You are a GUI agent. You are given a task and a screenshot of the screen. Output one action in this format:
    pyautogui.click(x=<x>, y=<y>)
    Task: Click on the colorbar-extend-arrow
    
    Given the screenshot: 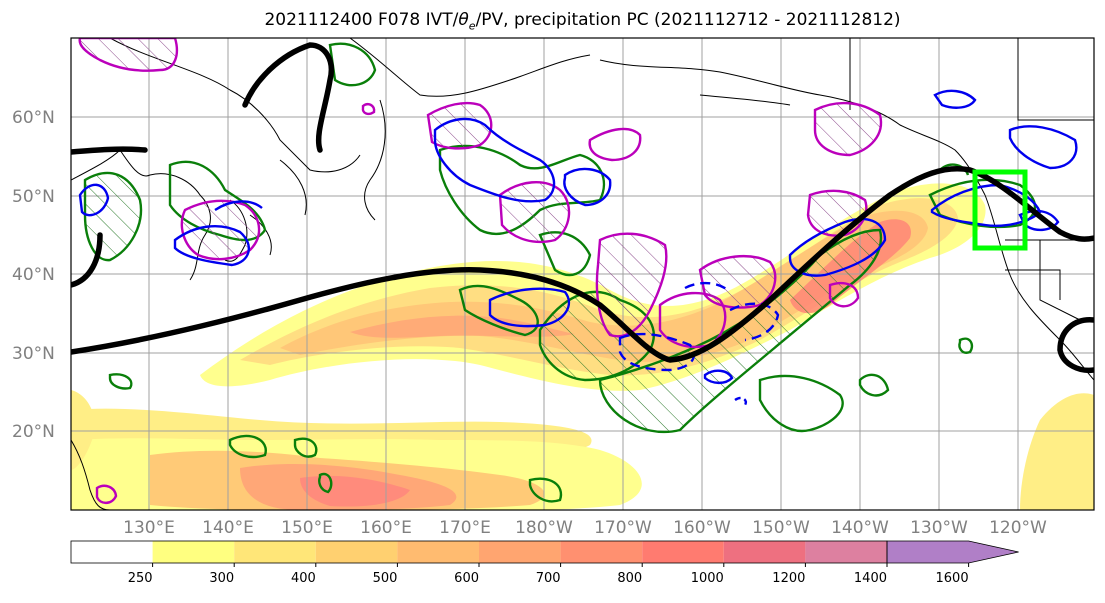 What is the action you would take?
    pyautogui.click(x=952, y=552)
    